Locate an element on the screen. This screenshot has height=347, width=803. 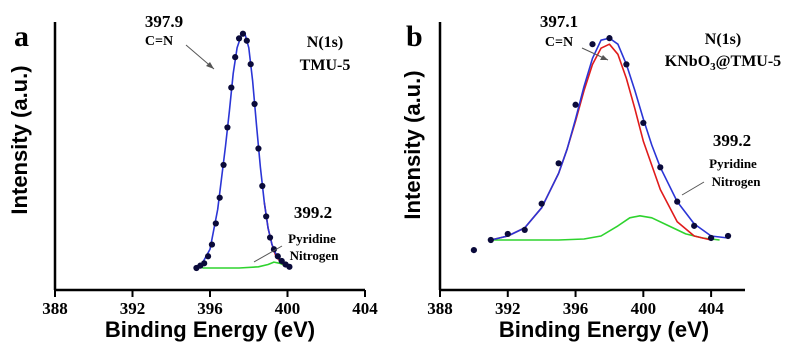
series-envelope-line is located at coordinates (243, 150).